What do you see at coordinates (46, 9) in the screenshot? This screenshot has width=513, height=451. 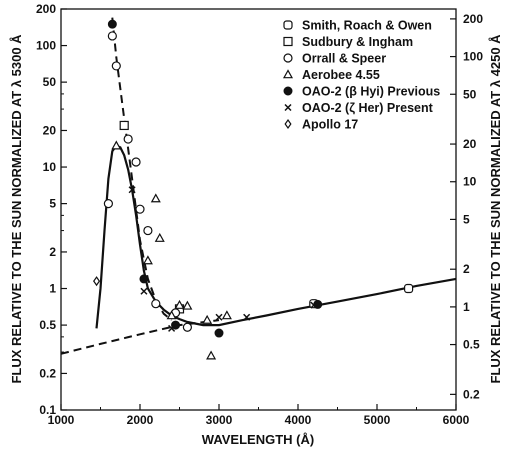 I see `y-left-tick-label: 200` at bounding box center [46, 9].